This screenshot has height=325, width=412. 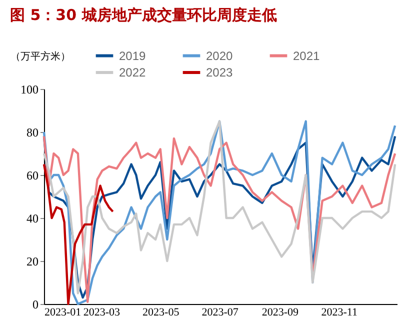 I want to click on y-tick-label: 20, so click(x=32, y=261).